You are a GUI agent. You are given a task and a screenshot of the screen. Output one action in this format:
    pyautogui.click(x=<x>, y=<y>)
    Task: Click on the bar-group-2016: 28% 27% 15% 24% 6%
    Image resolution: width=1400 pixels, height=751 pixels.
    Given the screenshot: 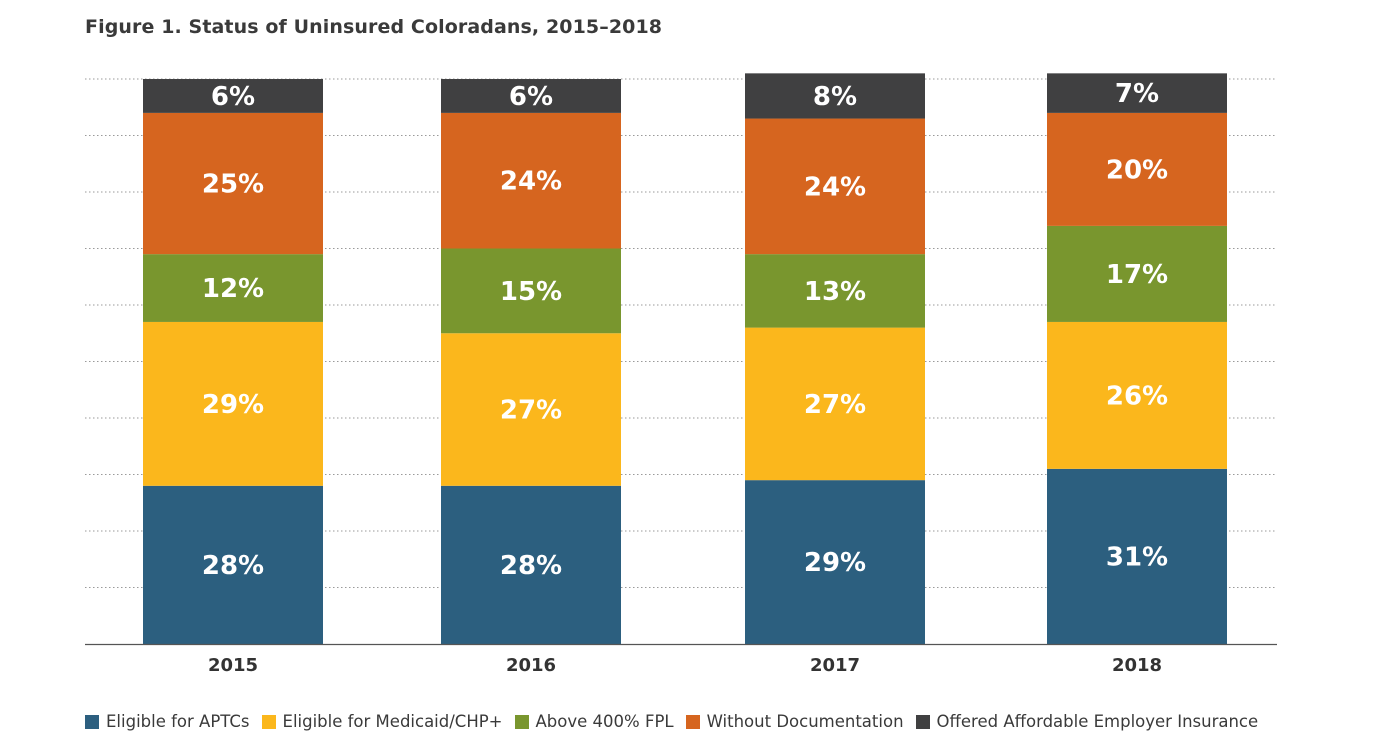 What is the action you would take?
    pyautogui.click(x=531, y=361)
    